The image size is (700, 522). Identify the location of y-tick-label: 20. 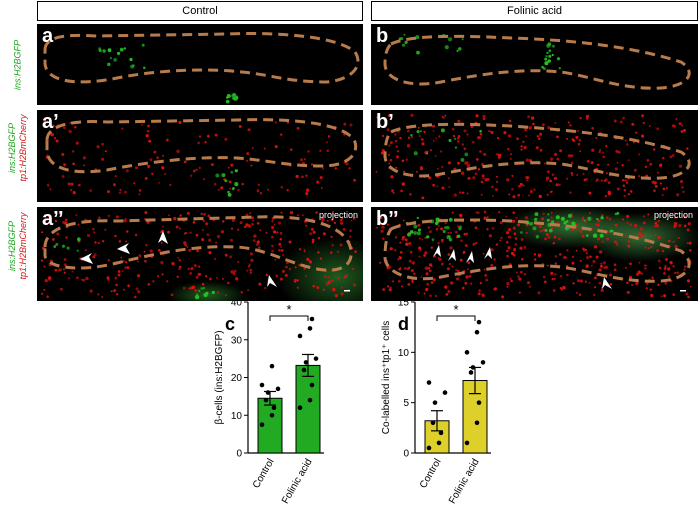
(237, 378).